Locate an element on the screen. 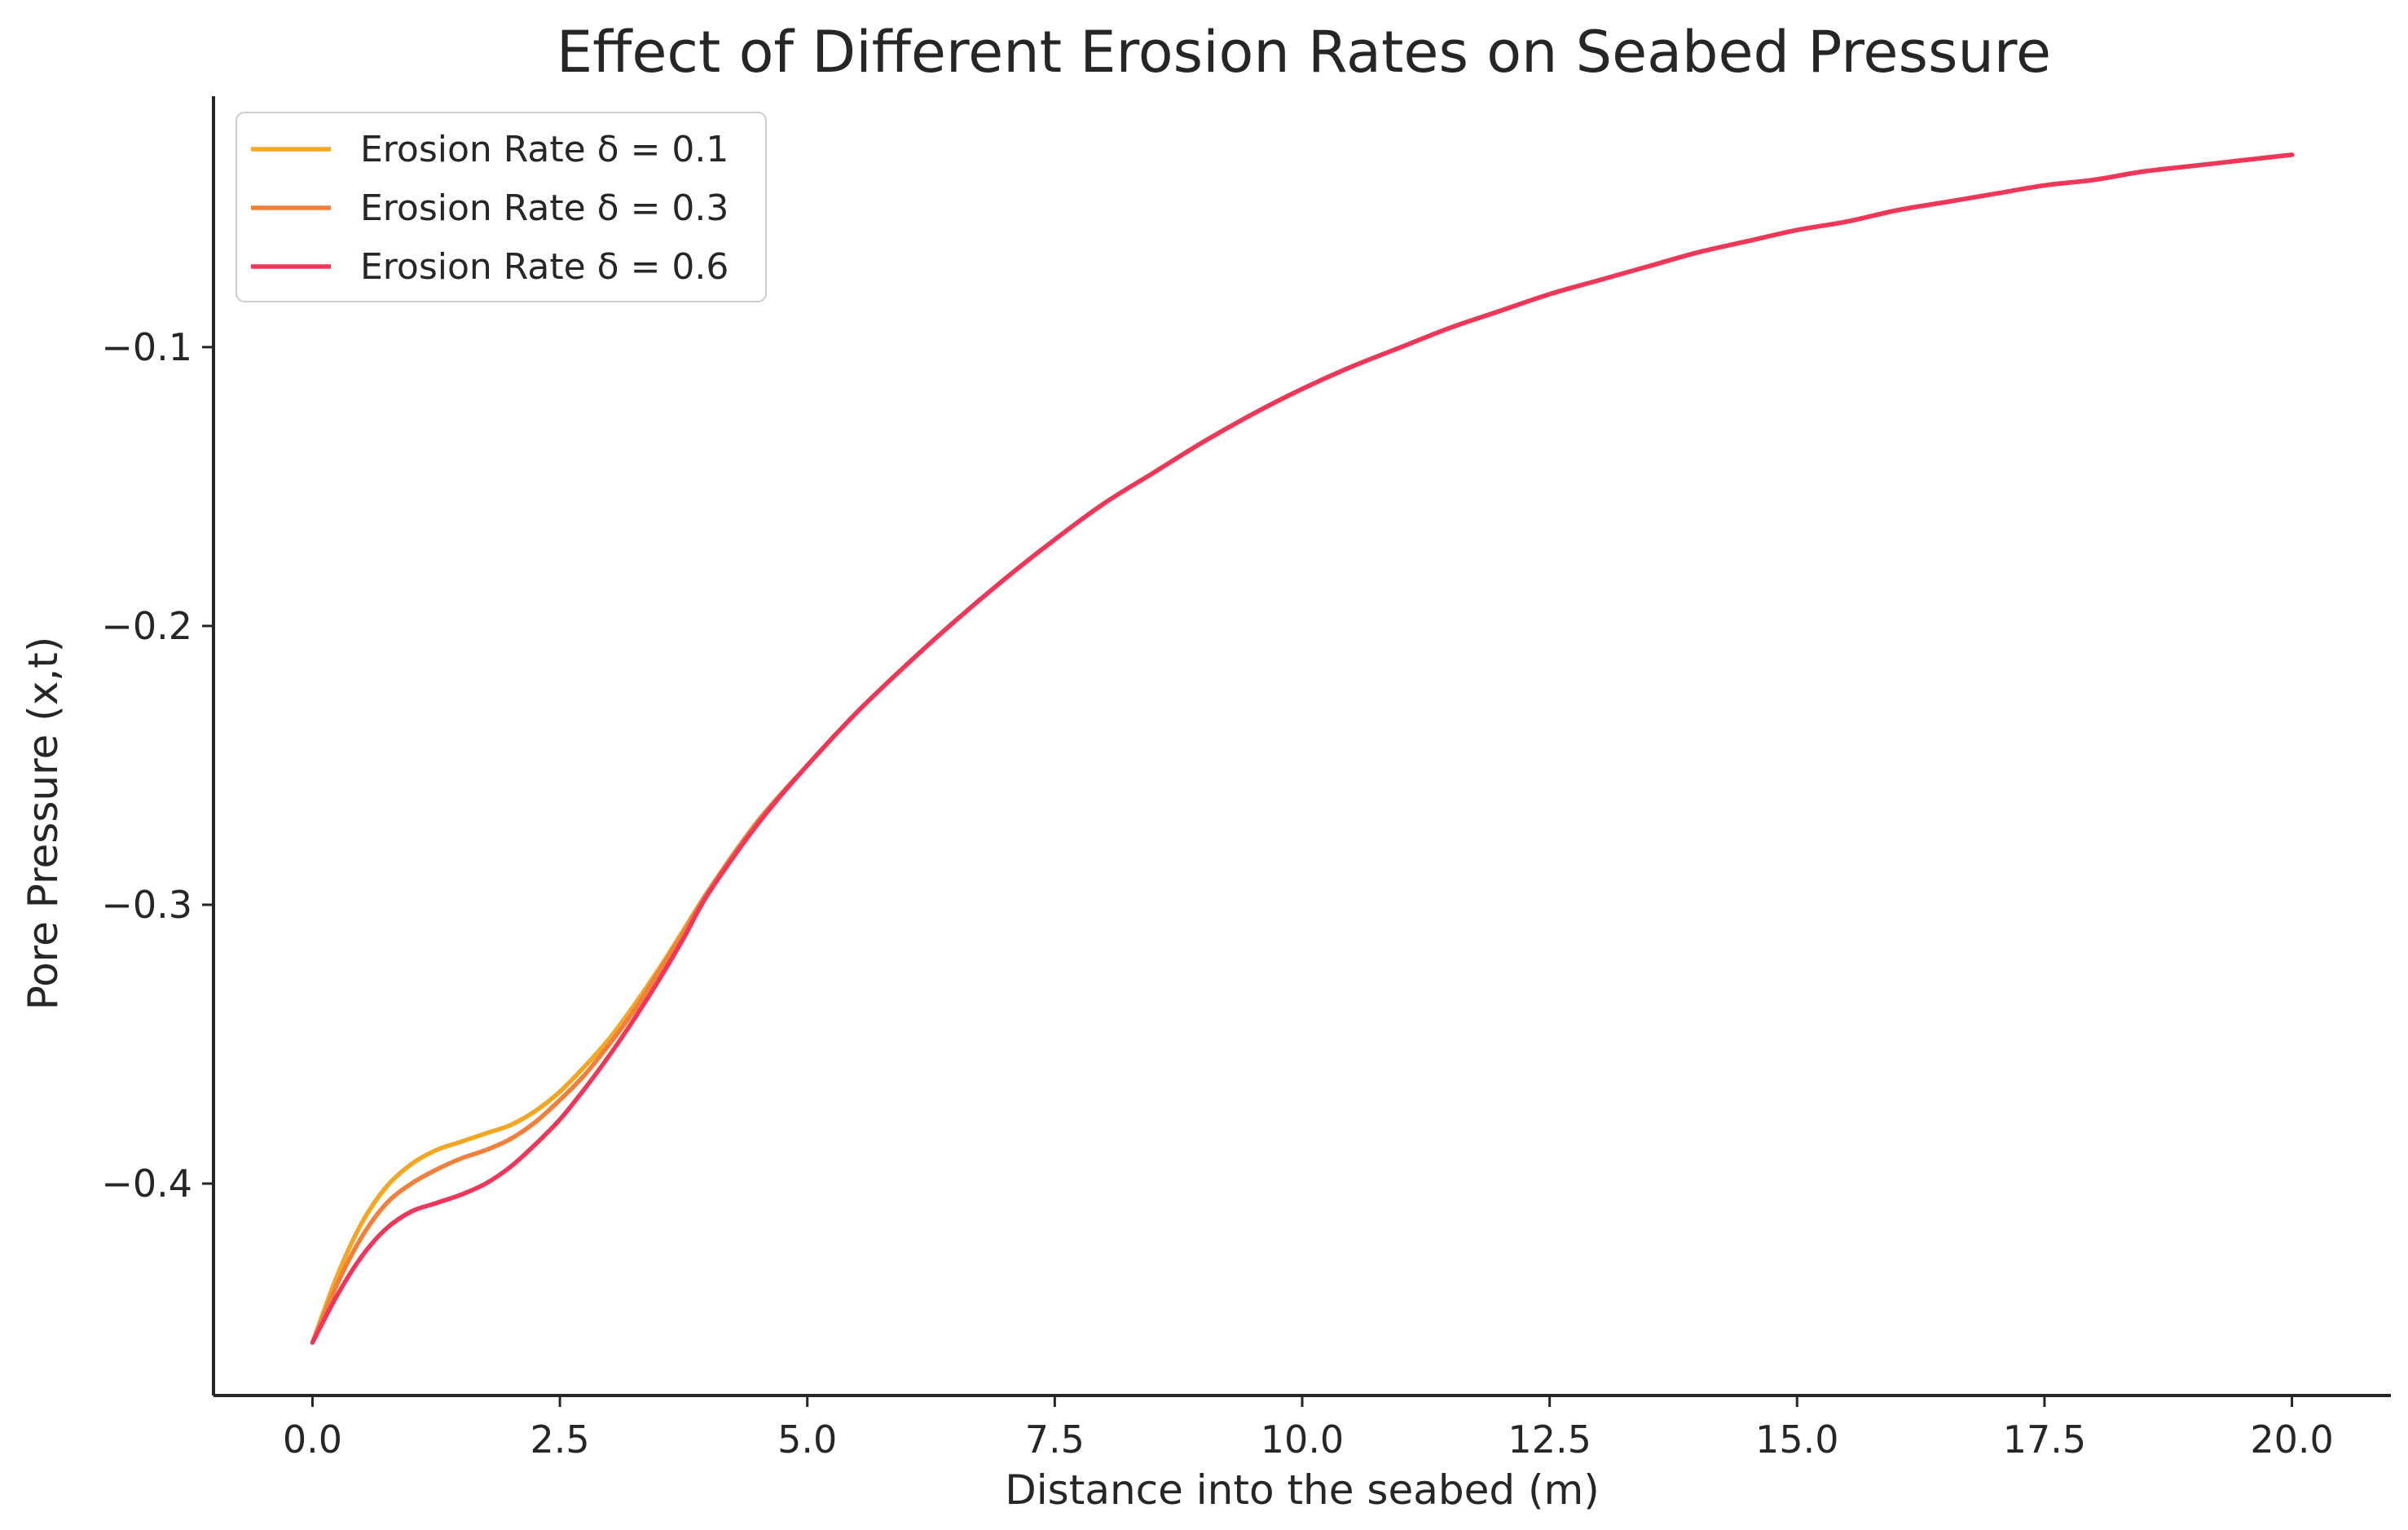 This screenshot has width=2408, height=1530. x-axis-ticks: 0.0 2.5 5.0 7.5 10.0 12.5 15.0 17.5 20.0 is located at coordinates (1308, 1429).